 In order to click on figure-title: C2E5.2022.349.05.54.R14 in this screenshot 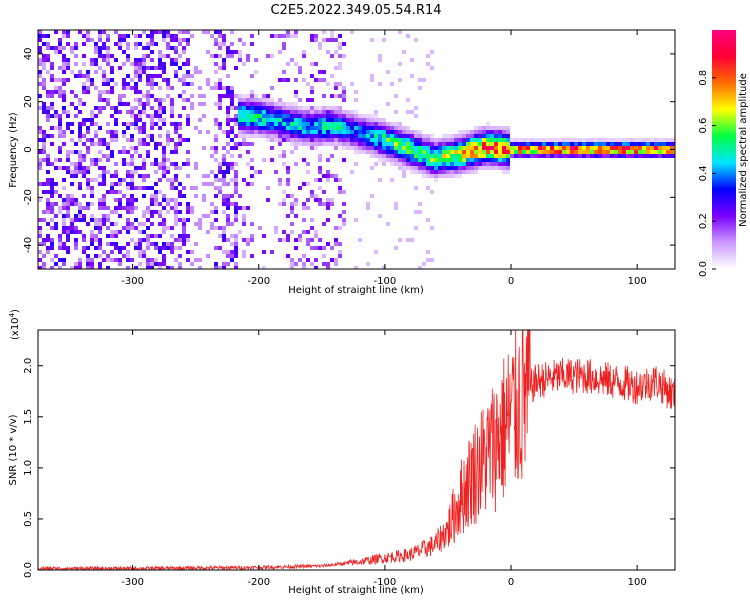, I will do `click(355, 10)`.